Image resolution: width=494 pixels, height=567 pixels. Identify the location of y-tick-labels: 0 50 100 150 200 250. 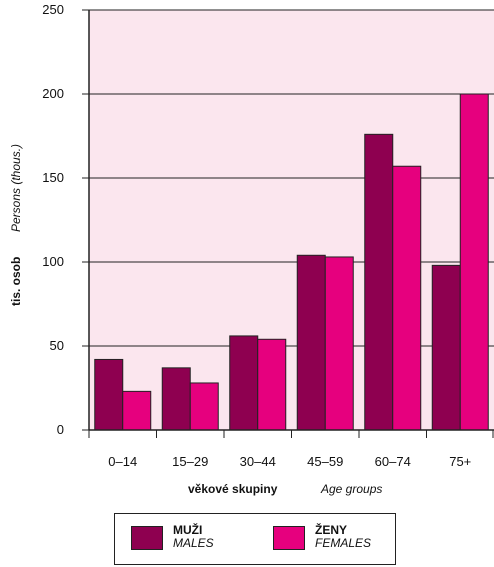
(53, 219).